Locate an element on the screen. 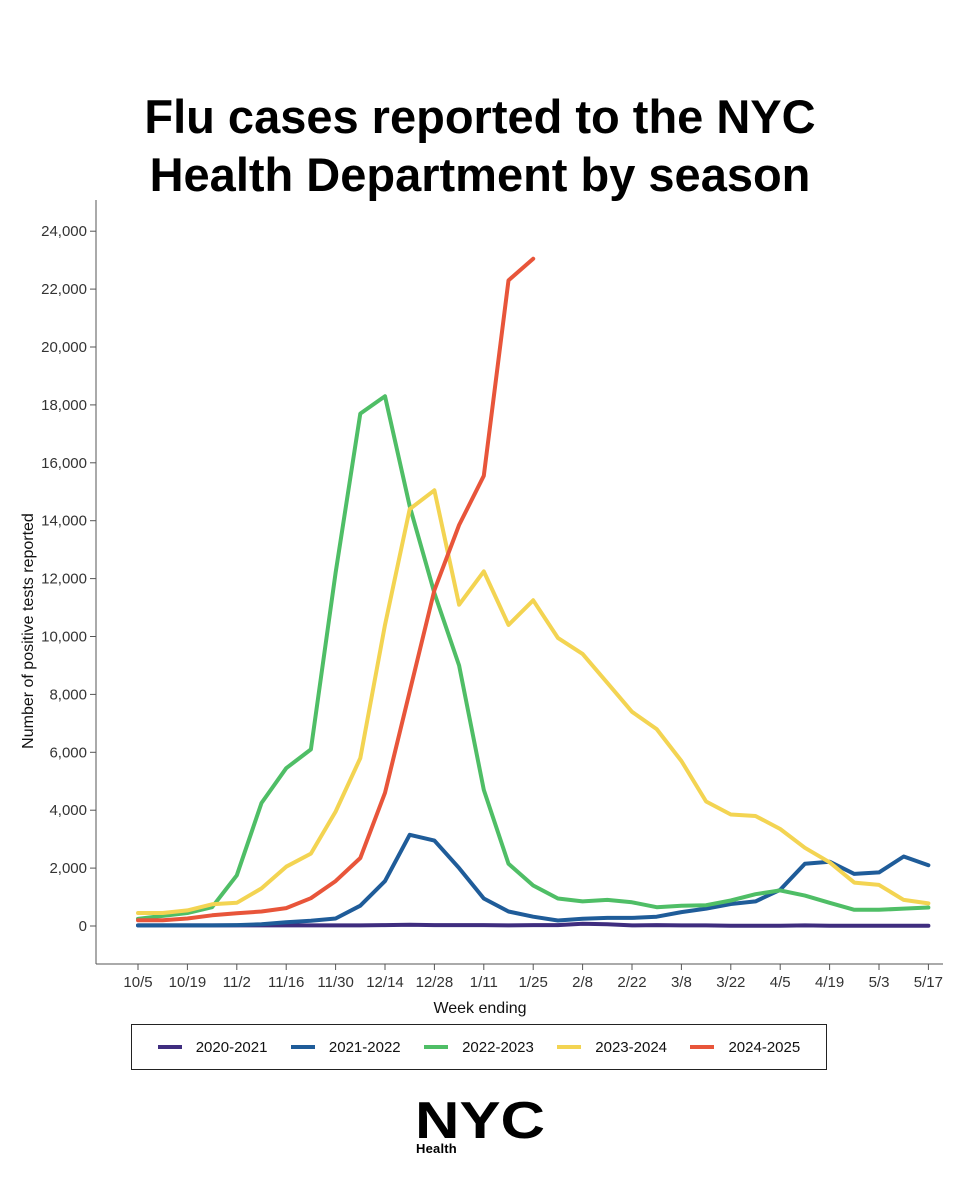 Image resolution: width=960 pixels, height=1200 pixels. x-tick-label: 5/3 is located at coordinates (879, 982).